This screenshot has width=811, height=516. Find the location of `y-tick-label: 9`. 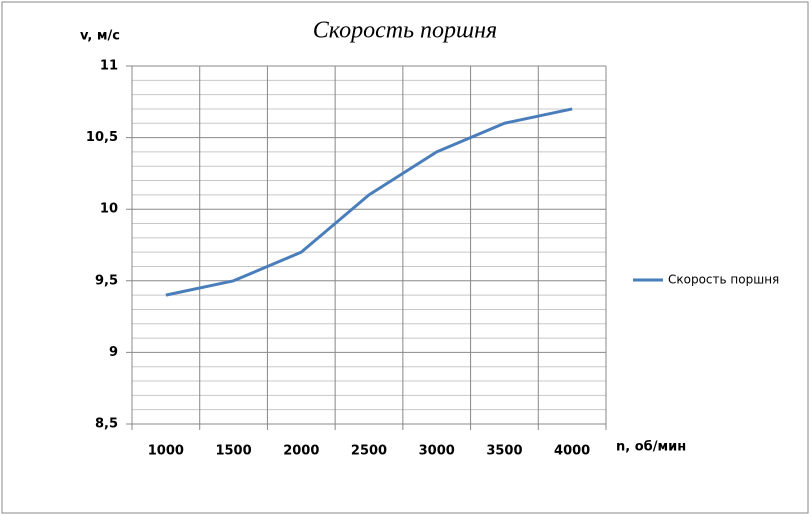

y-tick-label: 9 is located at coordinates (113, 352).